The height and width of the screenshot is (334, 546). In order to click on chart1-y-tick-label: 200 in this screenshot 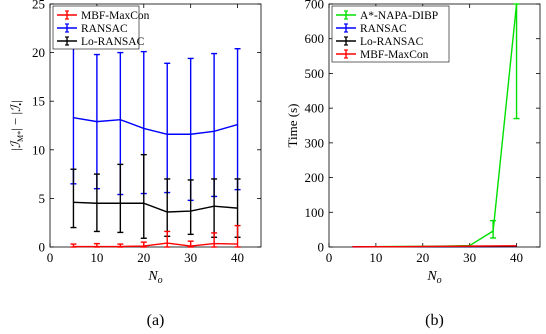, I will do `click(315, 177)`.